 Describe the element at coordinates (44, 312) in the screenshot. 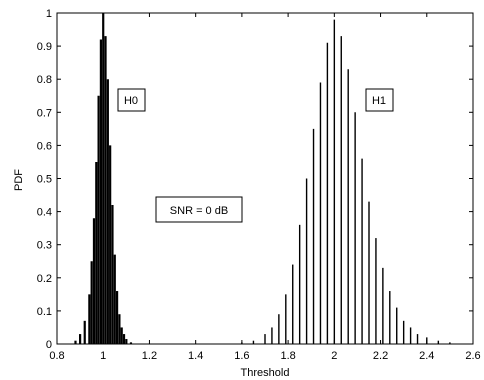

I see `y-tick-label: 0.1` at that location.